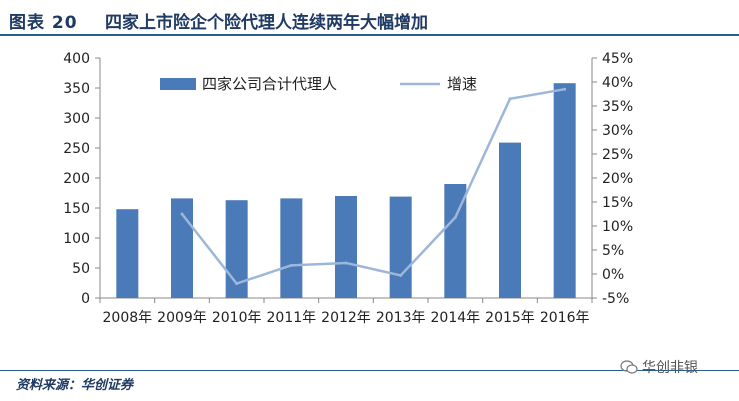  I want to click on watermark: 华创非银, so click(659, 367).